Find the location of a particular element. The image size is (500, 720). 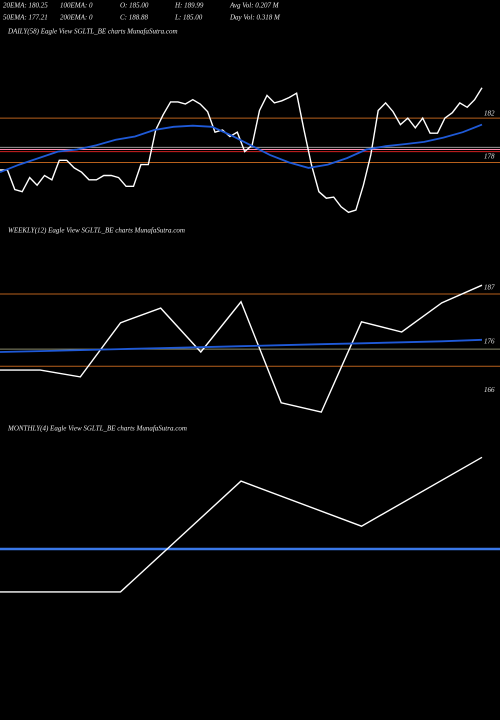

header-stat: 50EMA: 177.21 is located at coordinates (25, 18).